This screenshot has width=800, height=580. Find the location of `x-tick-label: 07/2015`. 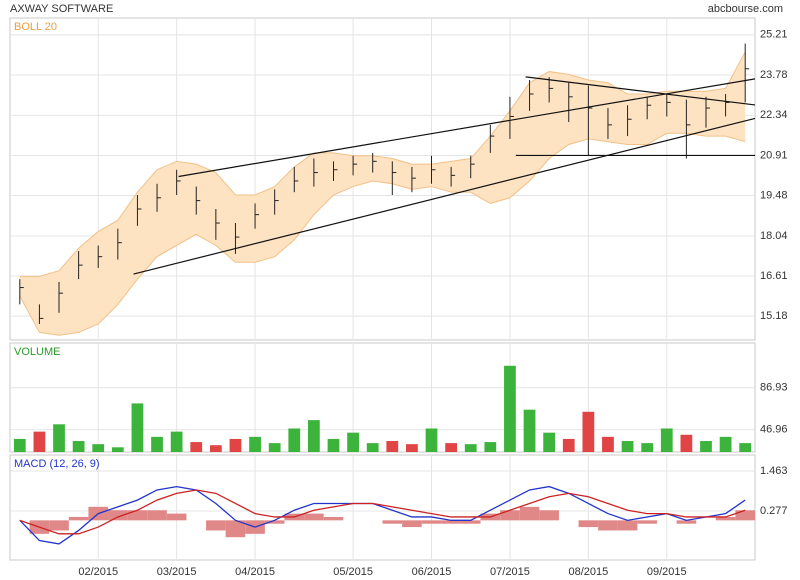

x-tick-label: 07/2015 is located at coordinates (510, 572).